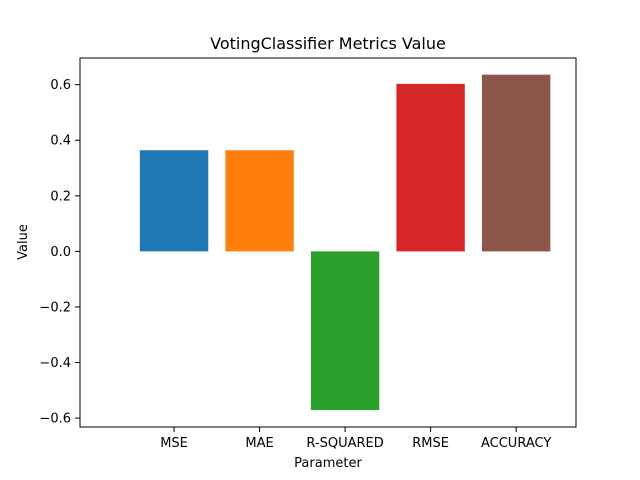 The height and width of the screenshot is (480, 640). Describe the element at coordinates (174, 443) in the screenshot. I see `x-tick-label: MSE` at that location.